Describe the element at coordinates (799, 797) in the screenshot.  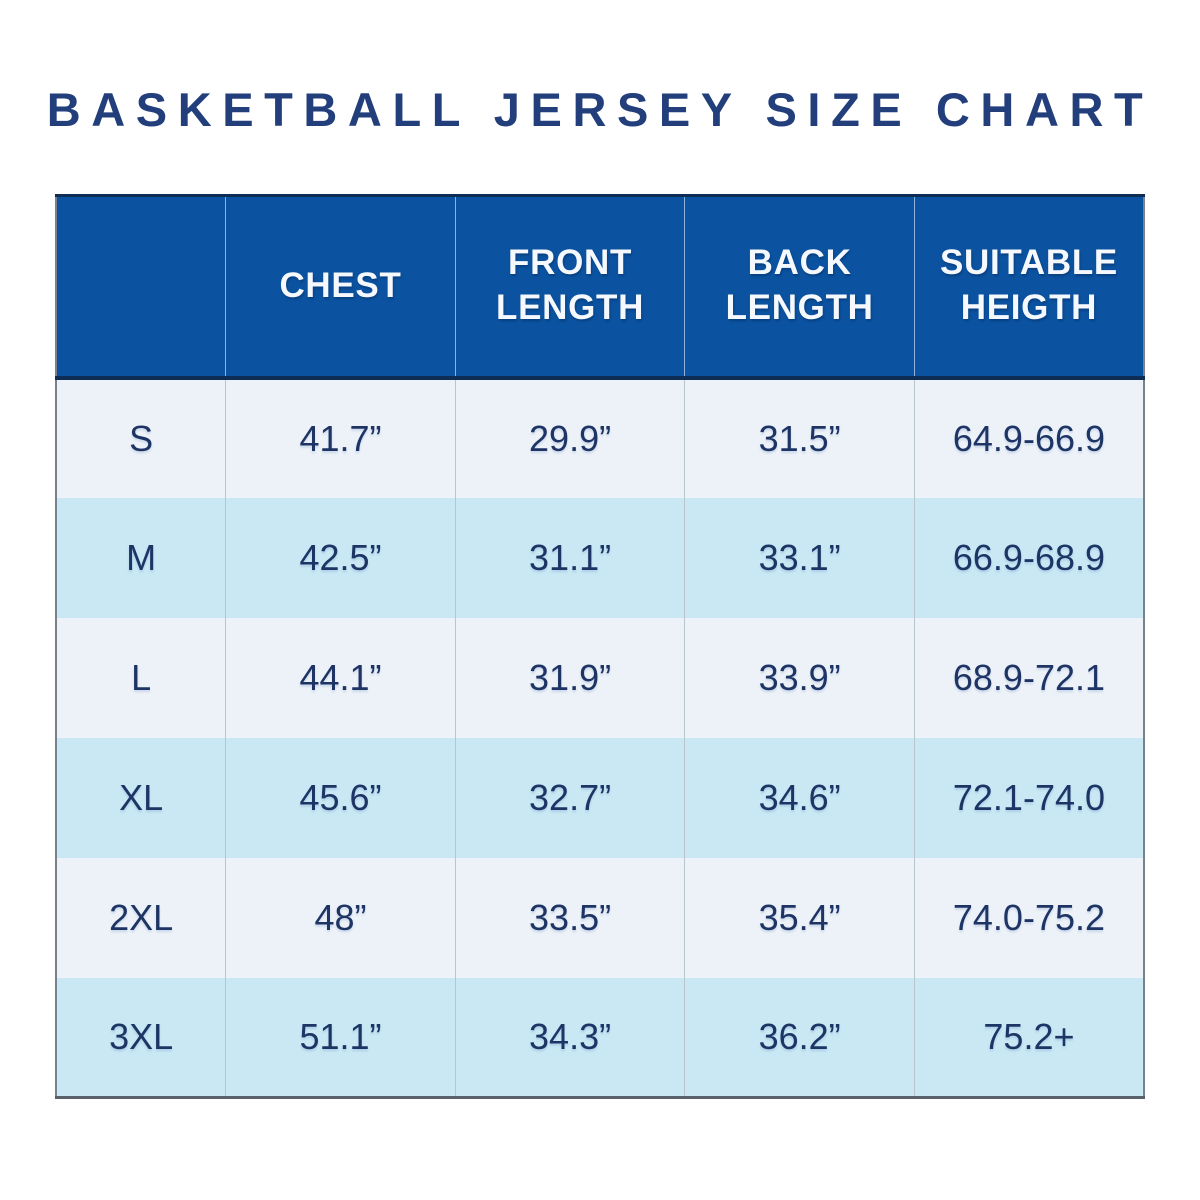
I see `back-length-value: 34.6”` at that location.